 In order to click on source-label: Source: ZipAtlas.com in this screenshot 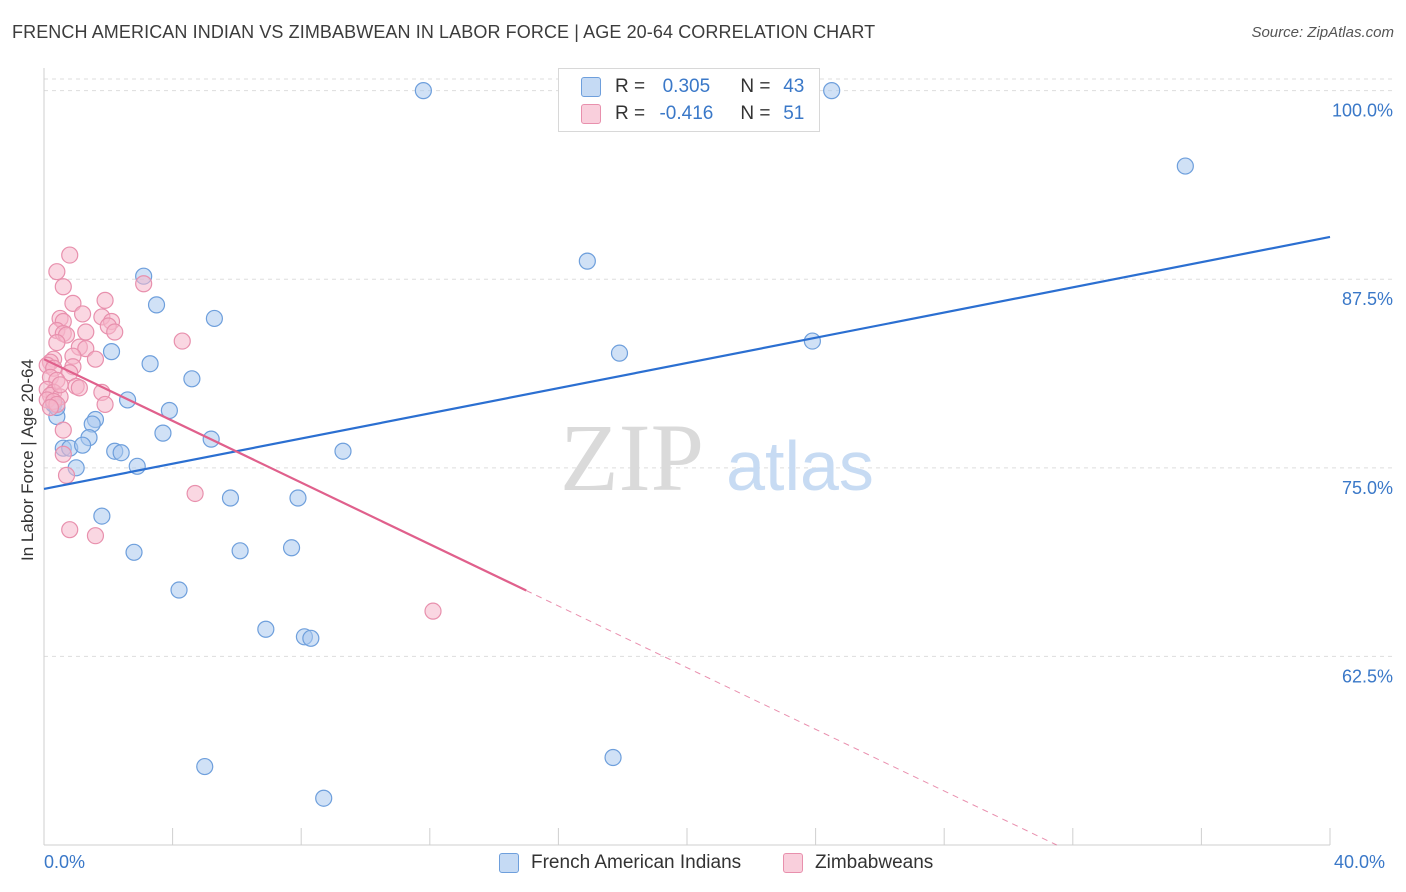, I will do `click(1322, 32)`.